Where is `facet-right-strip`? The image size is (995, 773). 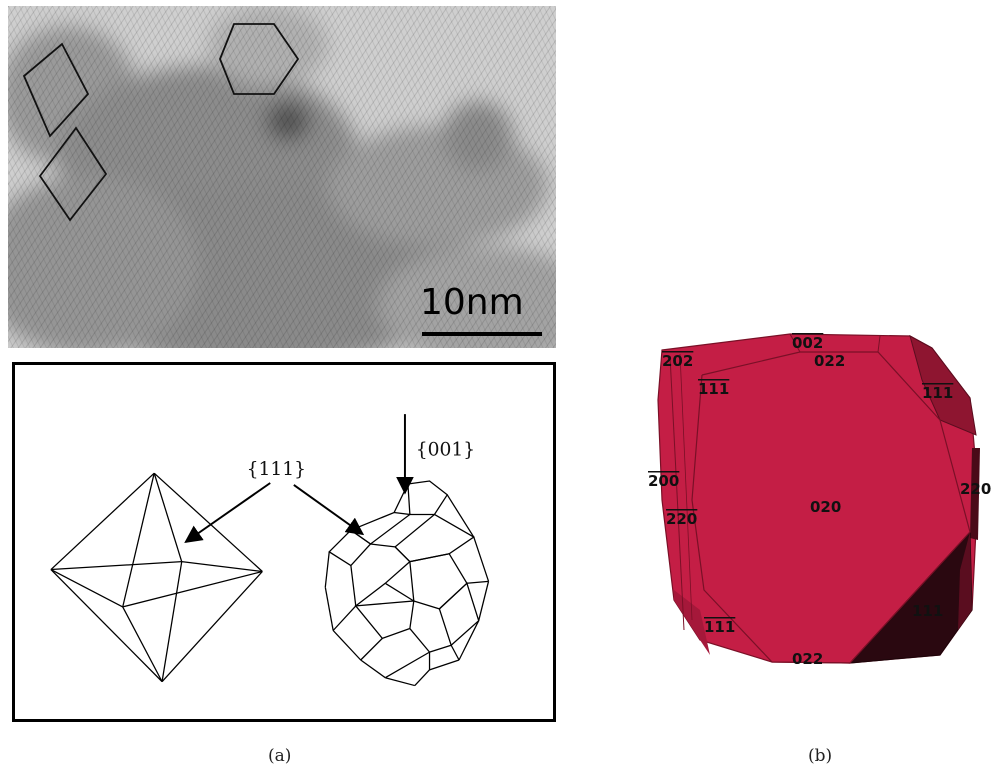 facet-right-strip is located at coordinates (975, 494).